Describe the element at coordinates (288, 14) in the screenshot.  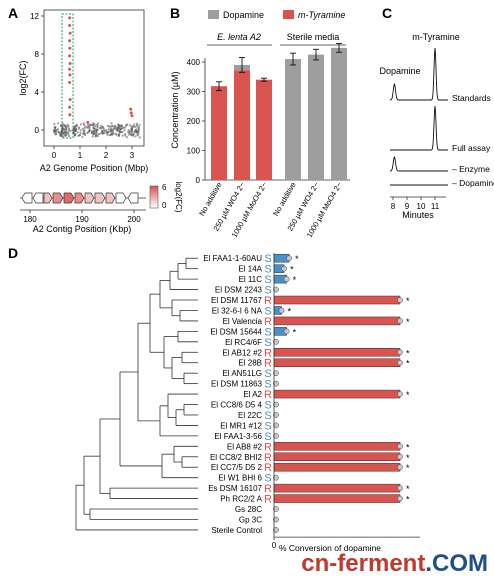
I see `legend-swatch-mtyramine` at that location.